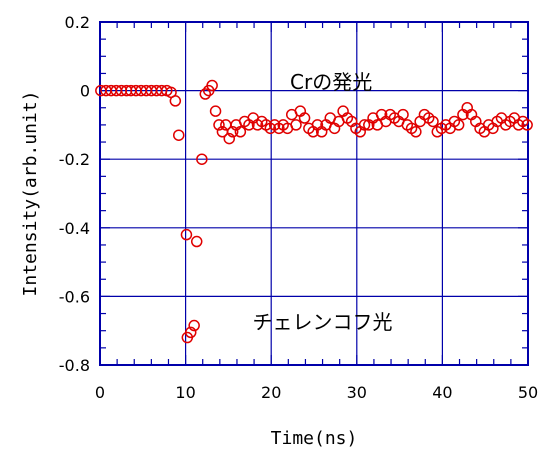  What do you see at coordinates (74, 296) in the screenshot?
I see `y-tick-label: -0.6` at bounding box center [74, 296].